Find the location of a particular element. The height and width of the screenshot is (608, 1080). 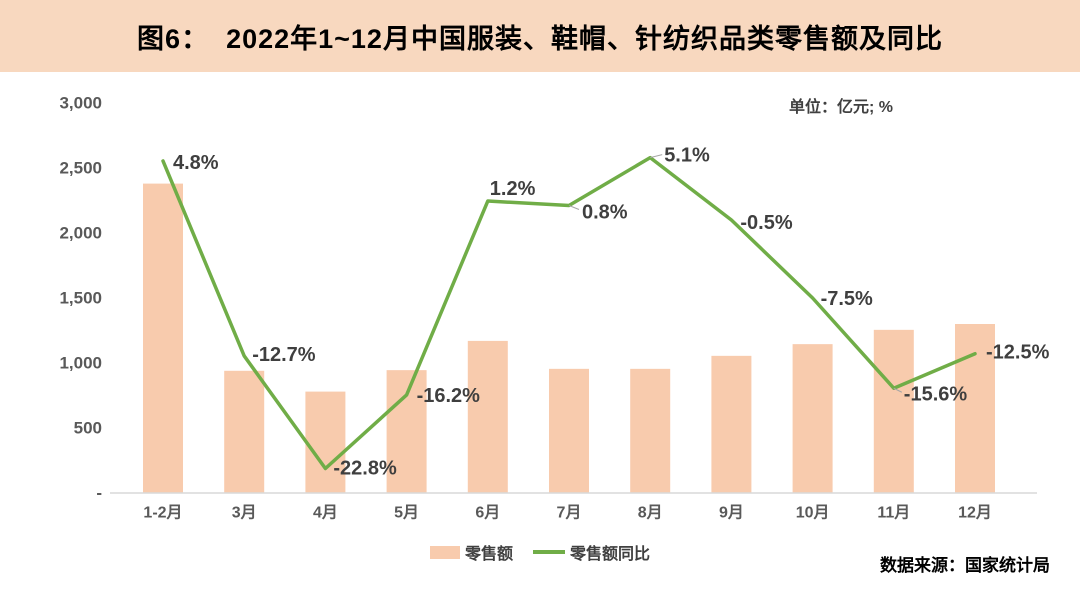

data-label-7月: 0.8% is located at coordinates (605, 213).